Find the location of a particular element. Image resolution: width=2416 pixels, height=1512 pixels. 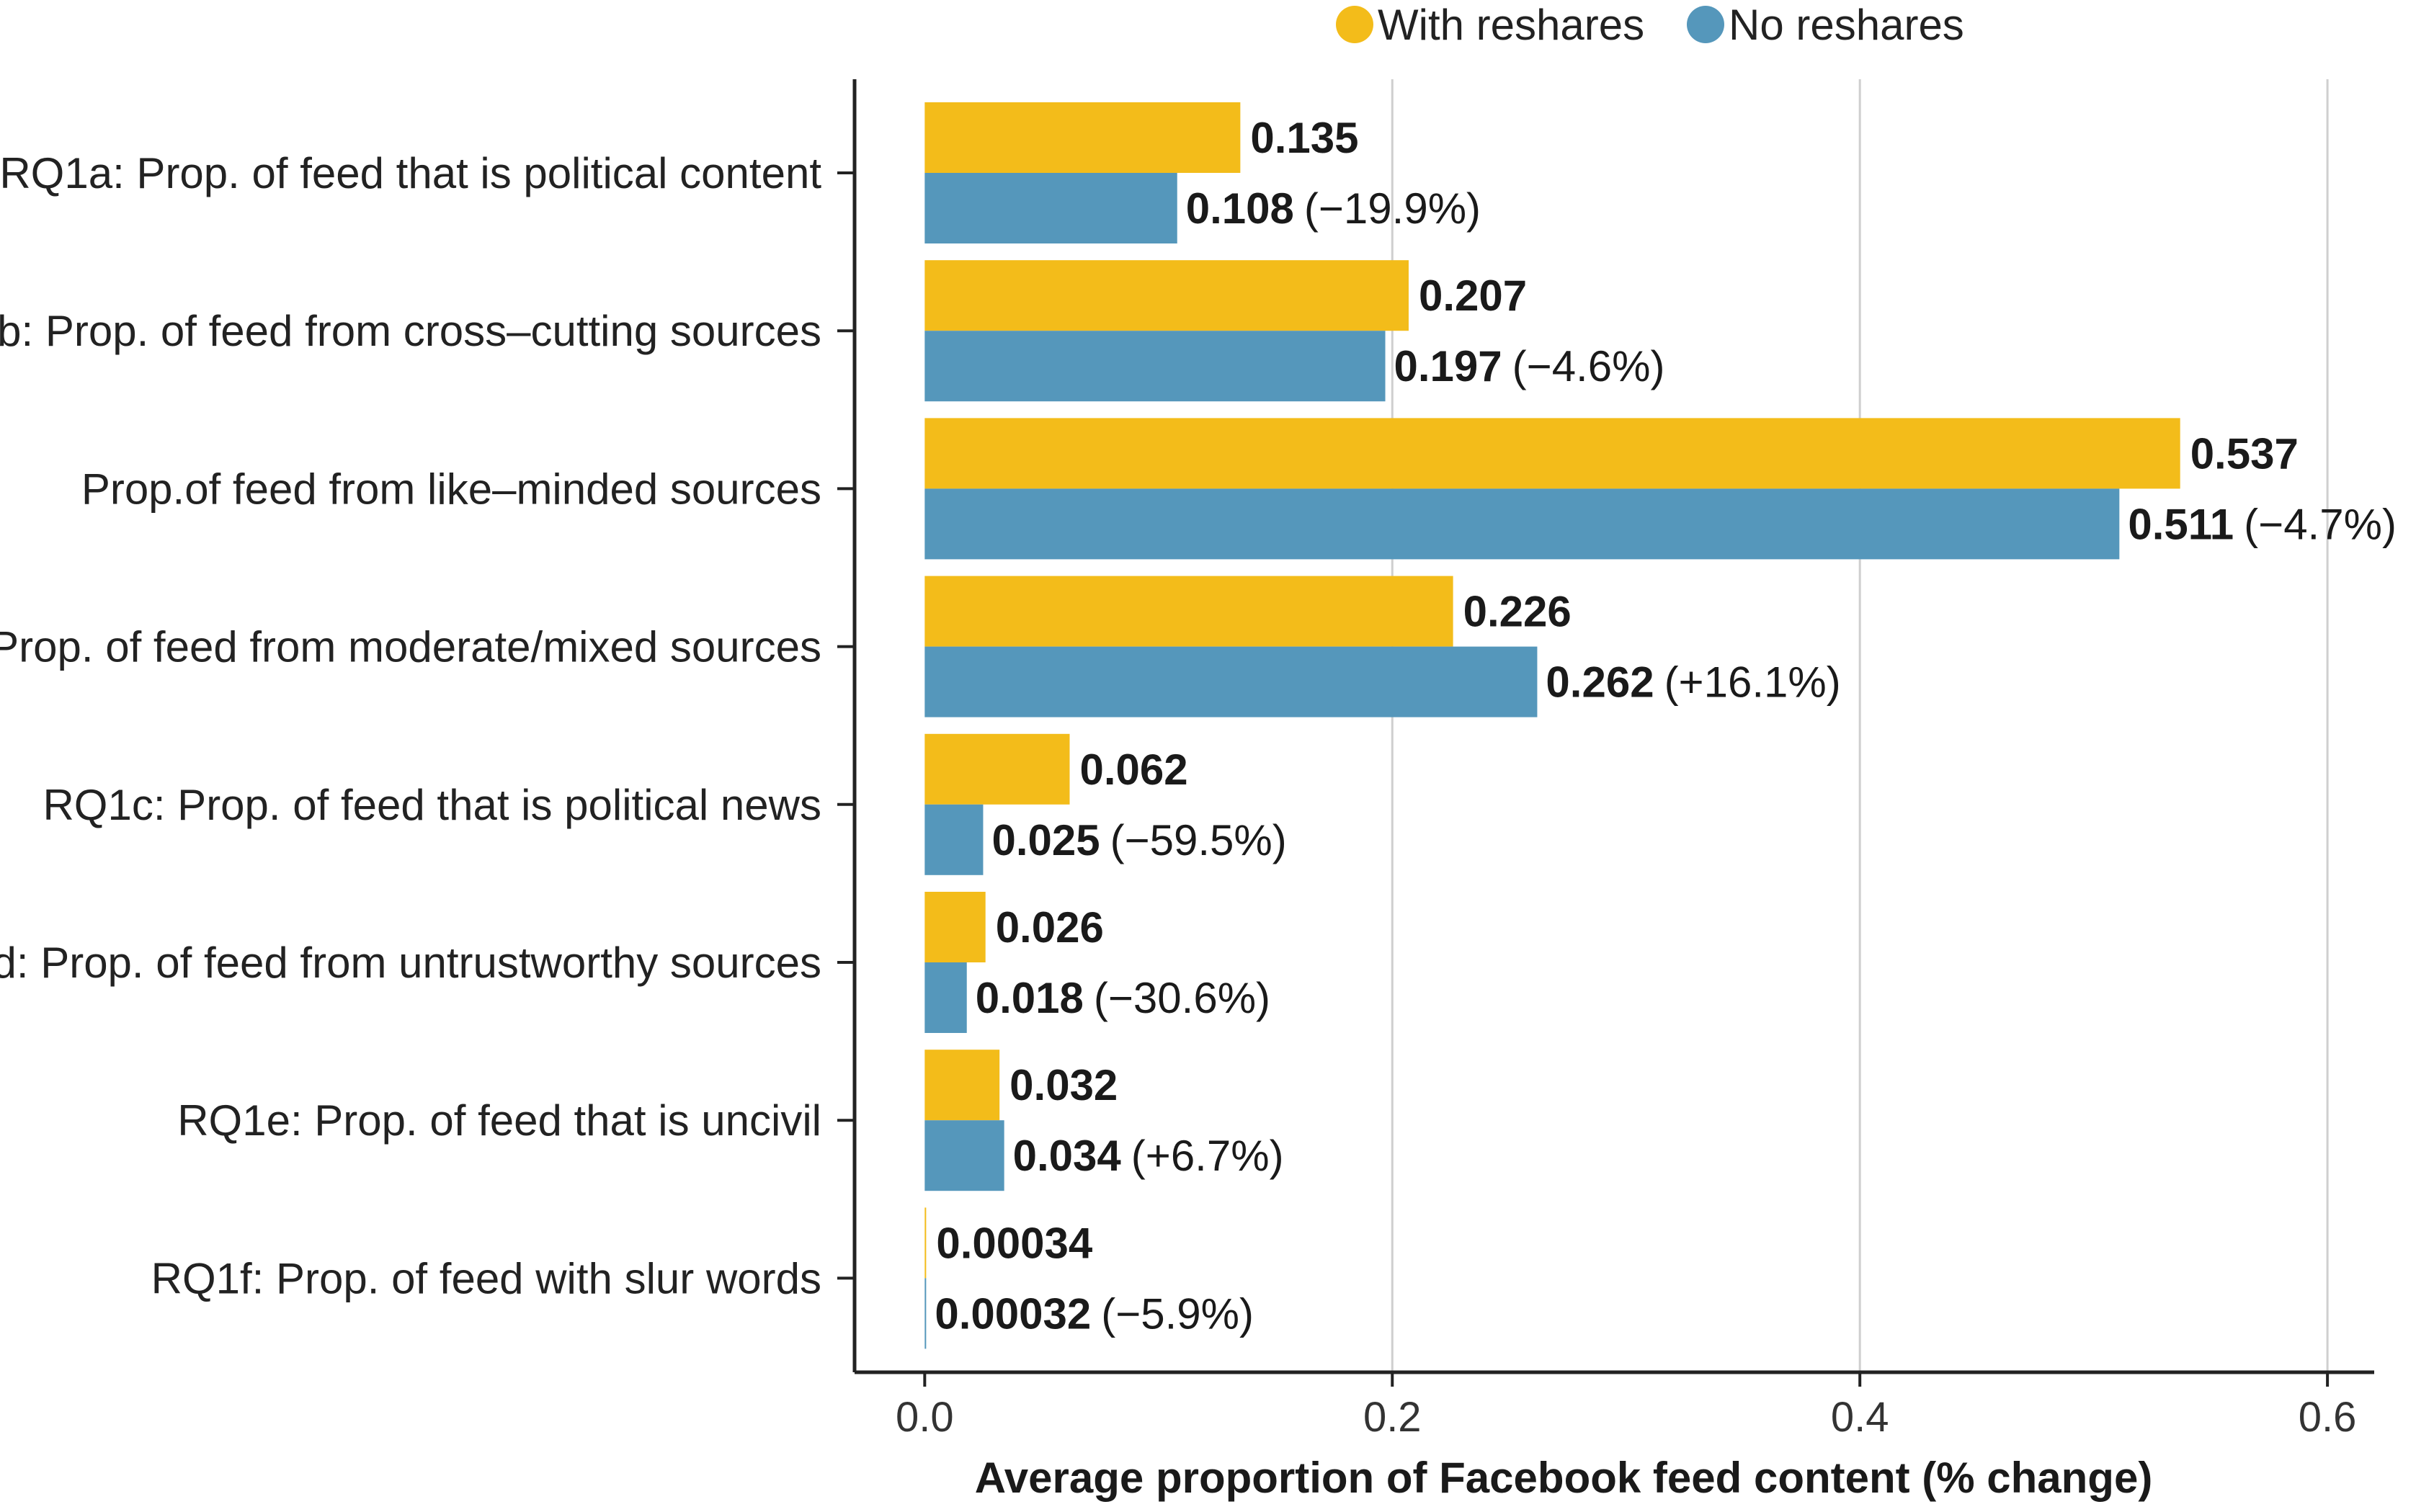

data-label-no-reshares: 0.025 (−59.5%) is located at coordinates (1138, 840).